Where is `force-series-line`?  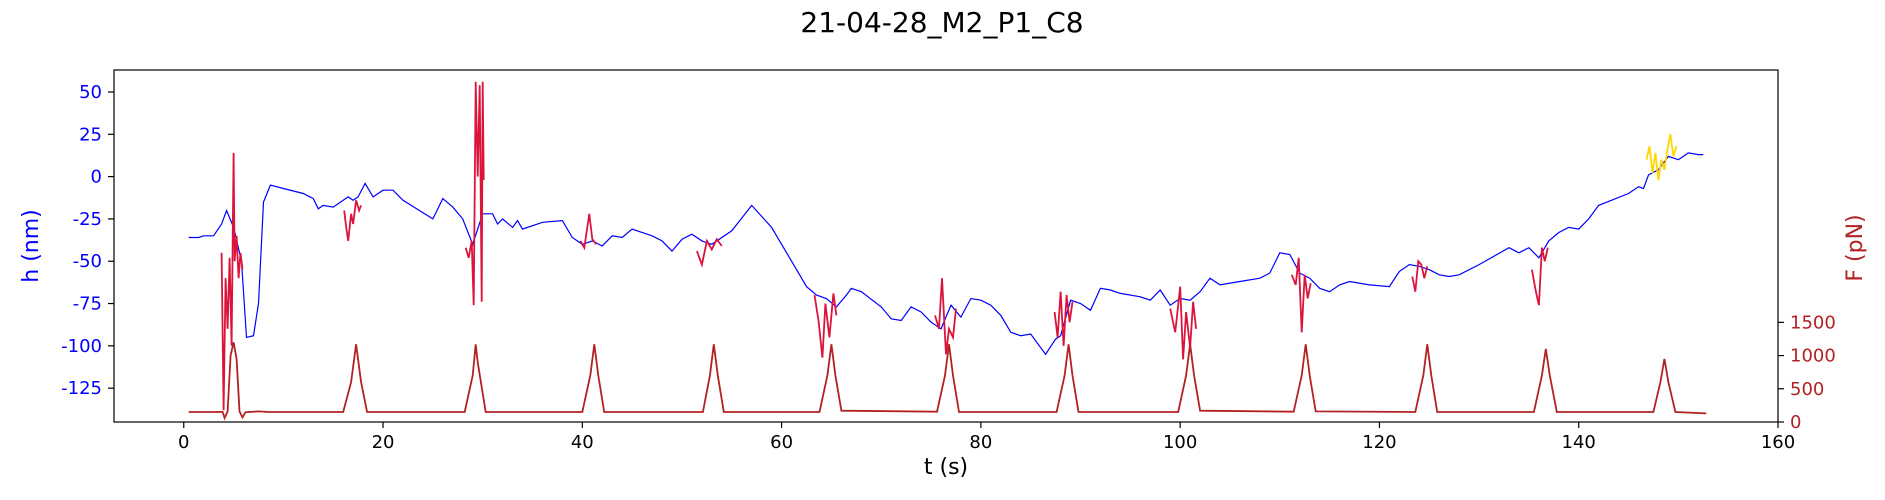 force-series-line is located at coordinates (947, 381).